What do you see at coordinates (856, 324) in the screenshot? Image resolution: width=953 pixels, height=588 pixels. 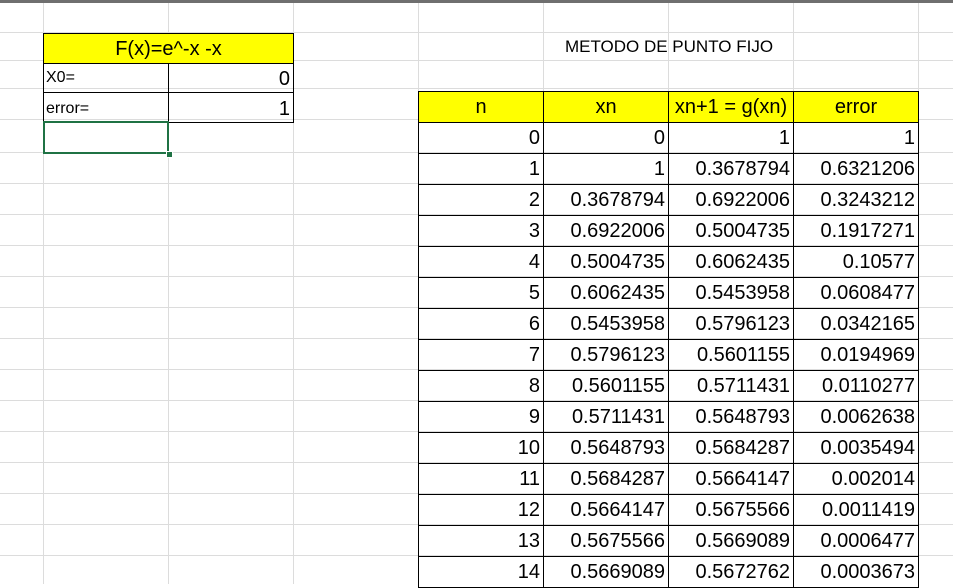 I see `cell-error: 0.0342165` at bounding box center [856, 324].